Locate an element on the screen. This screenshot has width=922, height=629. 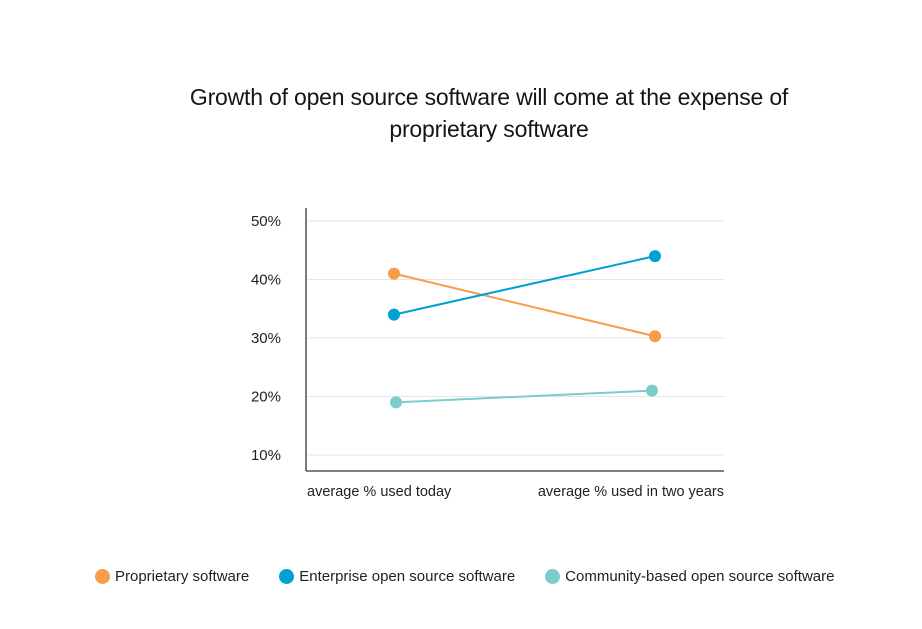
x-tick-label-two-years: average % used in two years is located at coordinates (631, 492).